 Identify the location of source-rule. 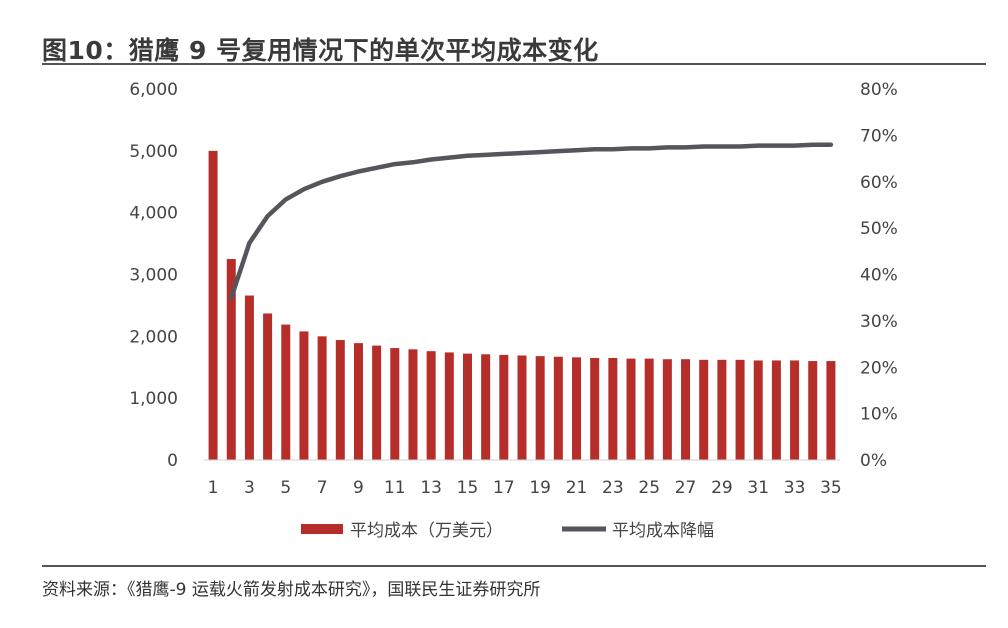
(514, 566).